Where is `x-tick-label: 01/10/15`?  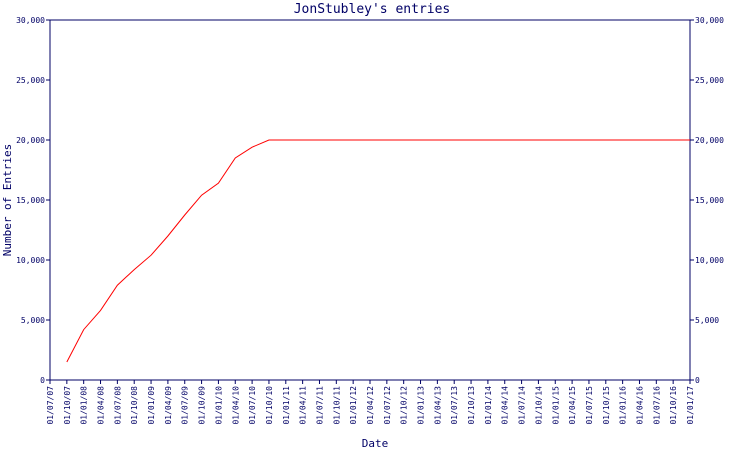 x-tick-label: 01/10/15 is located at coordinates (606, 405).